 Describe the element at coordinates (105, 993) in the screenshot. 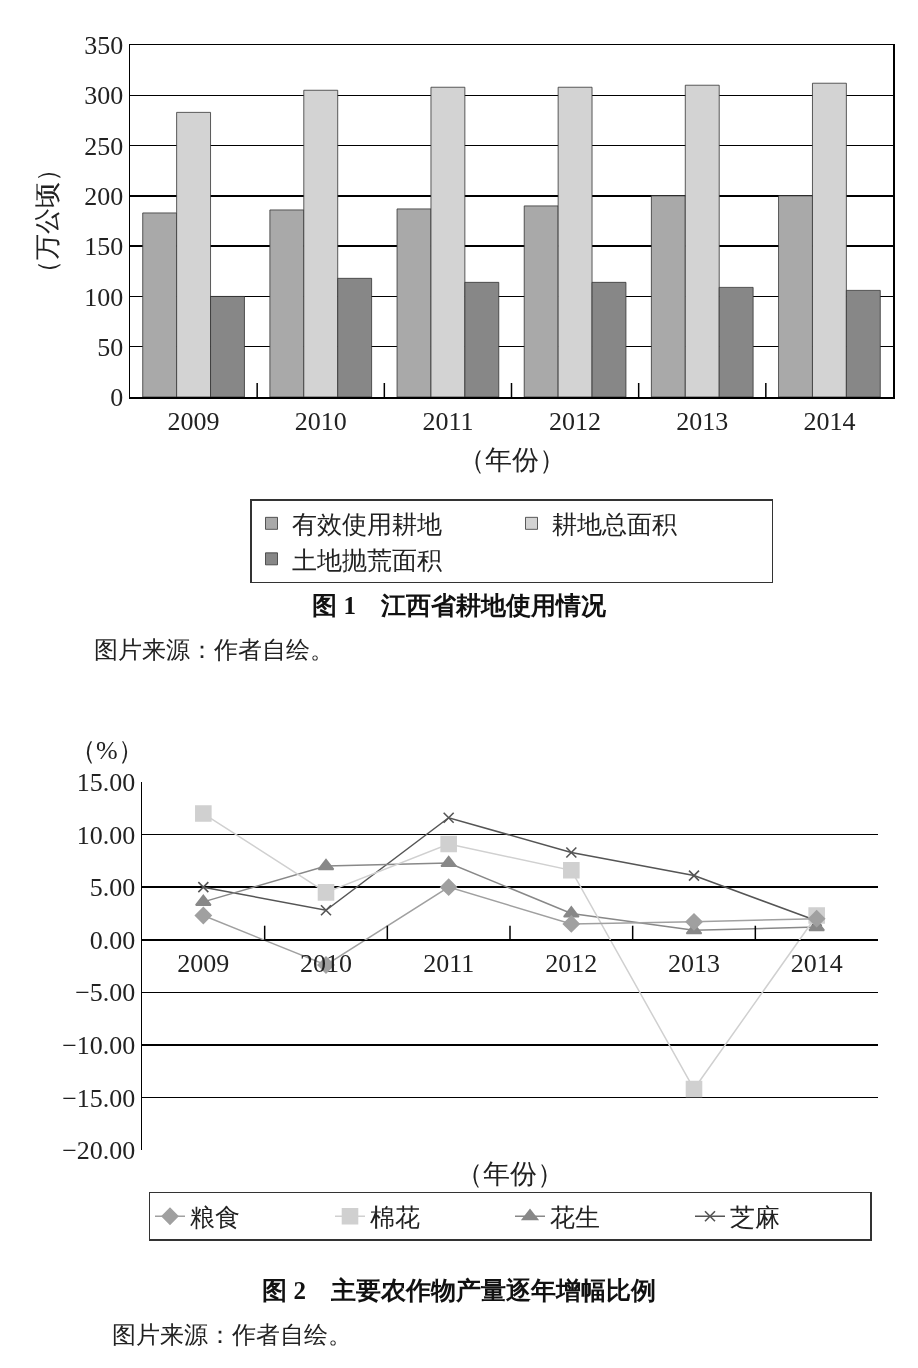

I see `y-tick-label: −5.00` at that location.